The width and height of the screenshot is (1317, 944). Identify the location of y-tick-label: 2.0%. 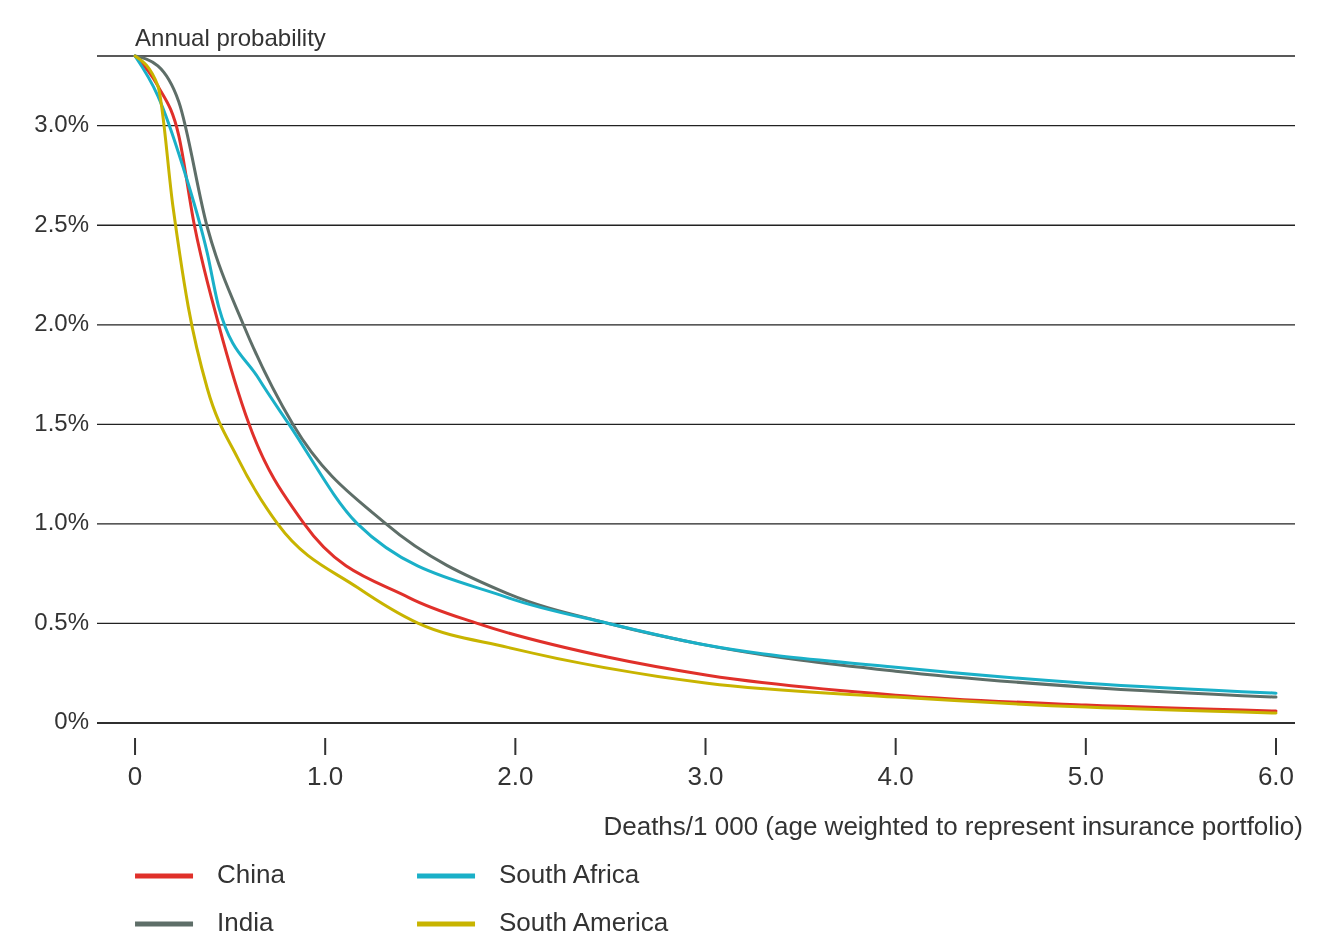
(61, 323).